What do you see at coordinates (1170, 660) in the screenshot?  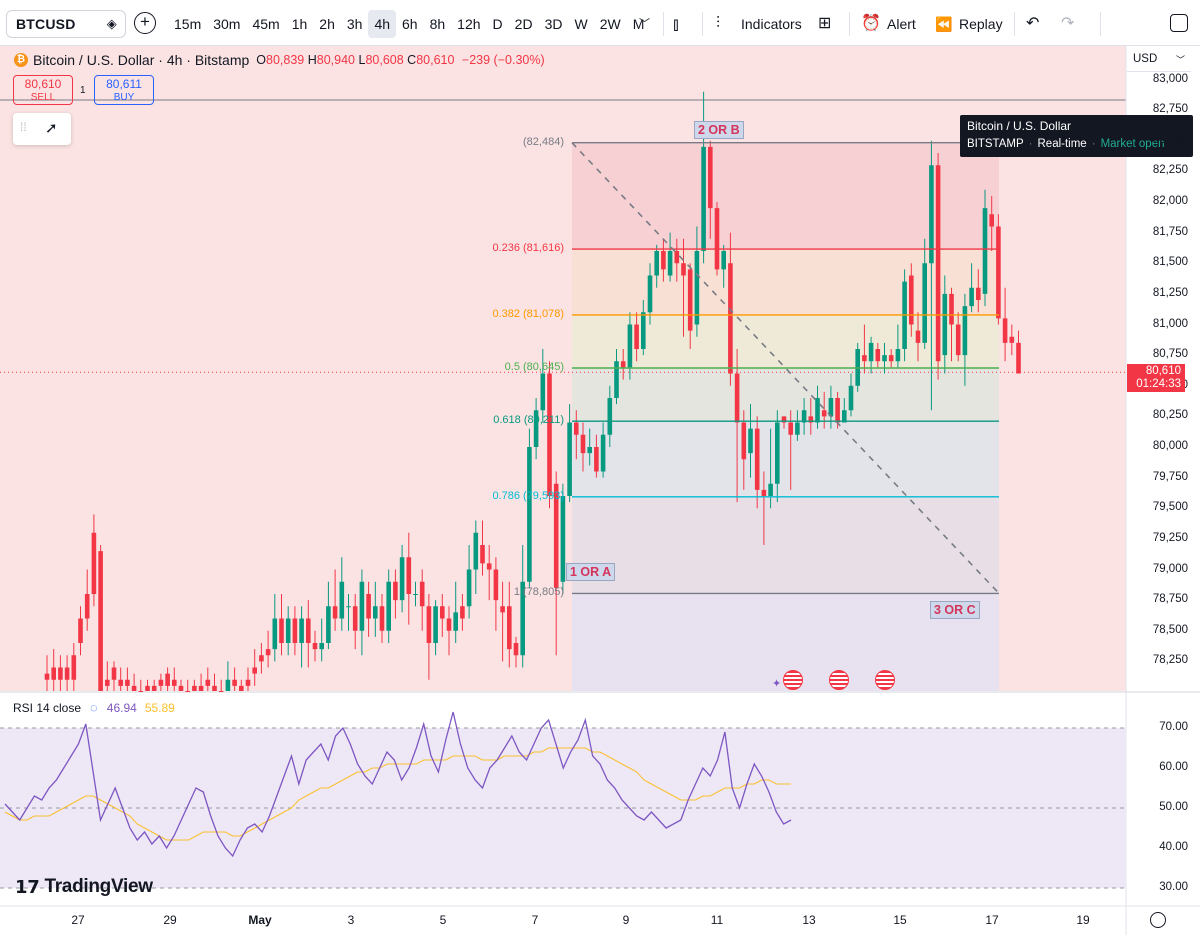 I see `price-axis-label: 78,250` at bounding box center [1170, 660].